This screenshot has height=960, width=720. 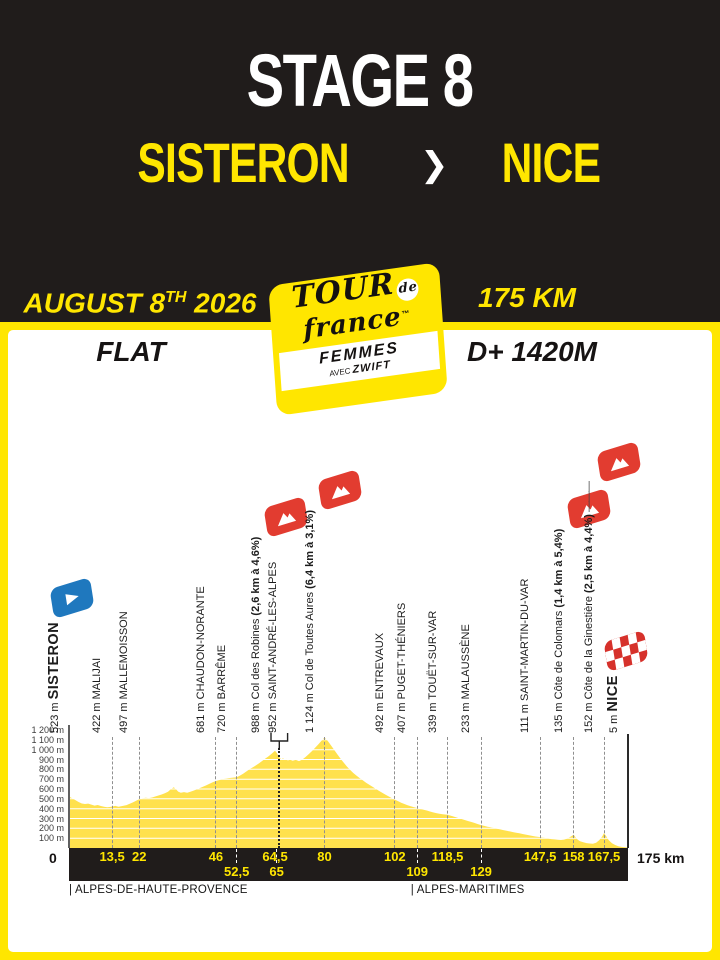 What do you see at coordinates (272, 716) in the screenshot?
I see `waypoint-elevation: 952 m` at bounding box center [272, 716].